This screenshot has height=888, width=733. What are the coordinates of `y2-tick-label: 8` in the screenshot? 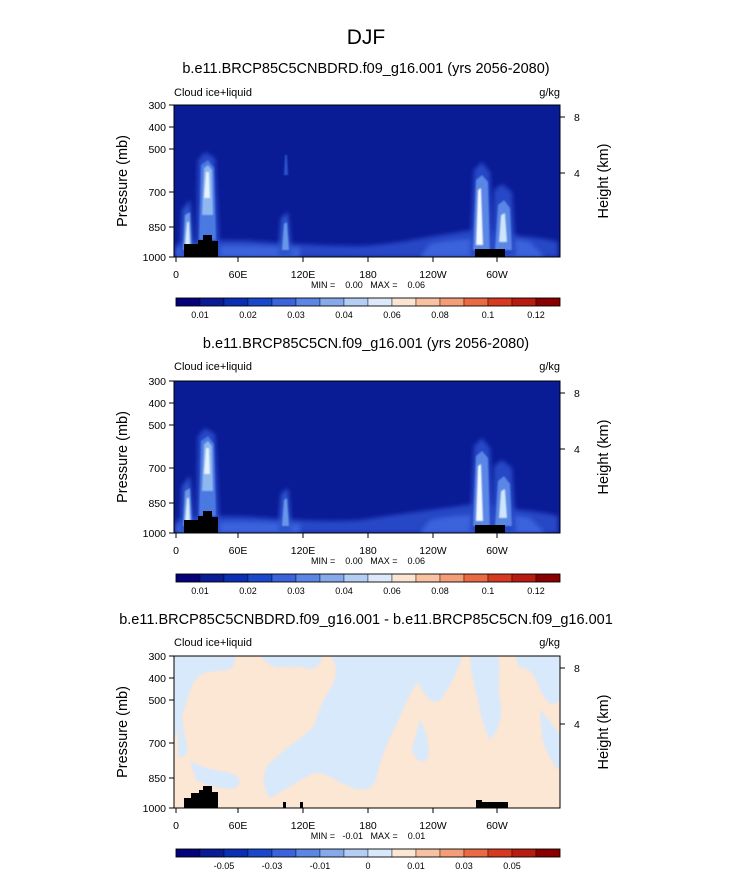 It's located at (577, 118).